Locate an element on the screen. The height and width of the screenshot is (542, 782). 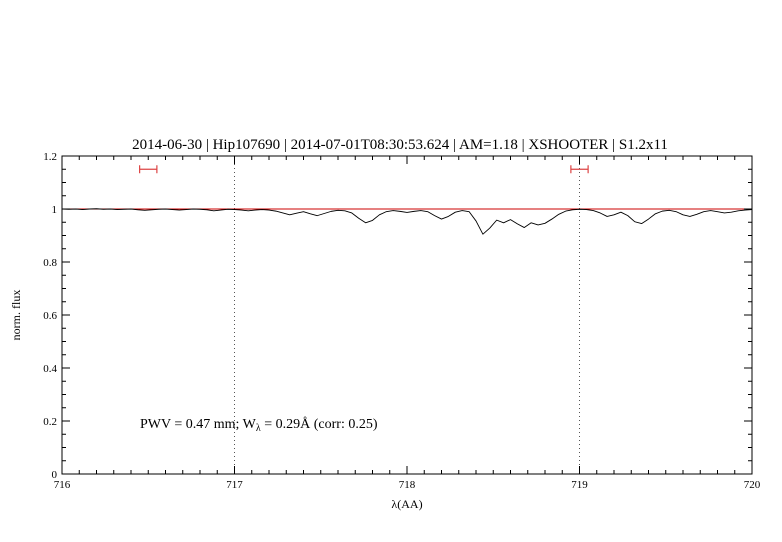
annotation-pre: PWV = 0.47 mm; W is located at coordinates (198, 424).